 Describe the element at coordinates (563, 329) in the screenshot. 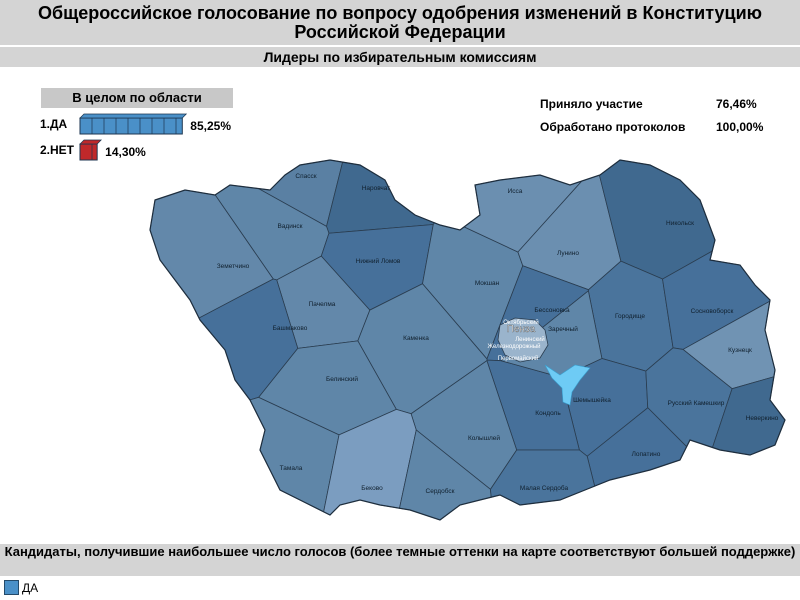

I see `region-label: Заречный` at that location.